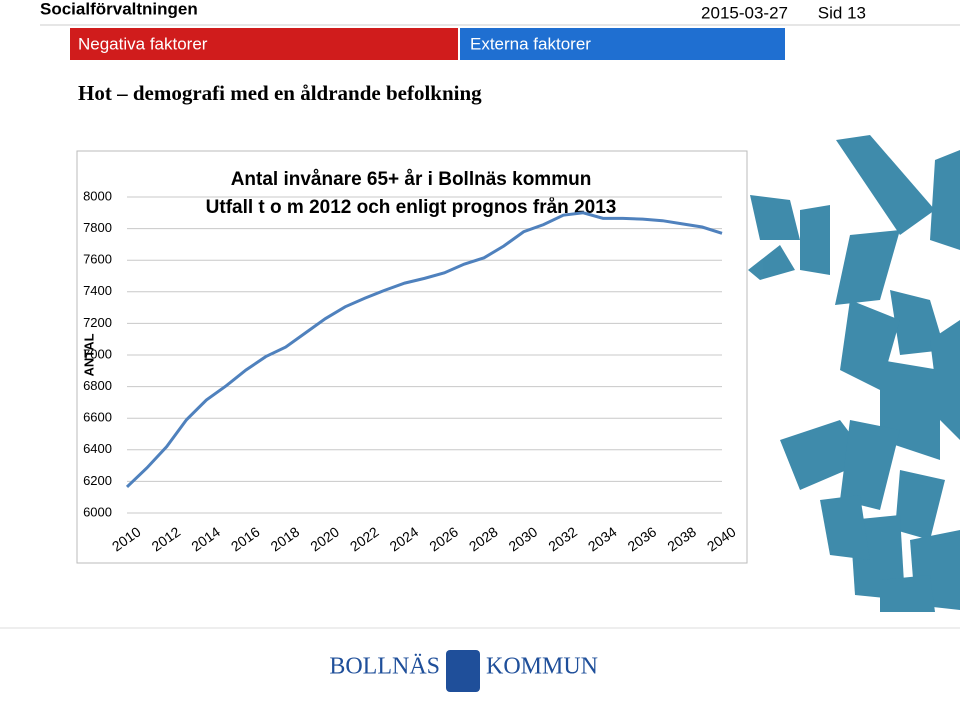 The image size is (960, 703). I want to click on y-tick-label: 6400, so click(97, 448).